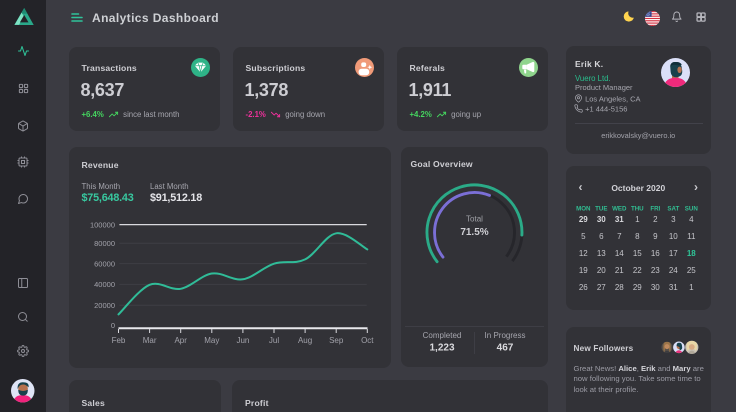 The image size is (736, 412). I want to click on svg-text: May, so click(211, 340).